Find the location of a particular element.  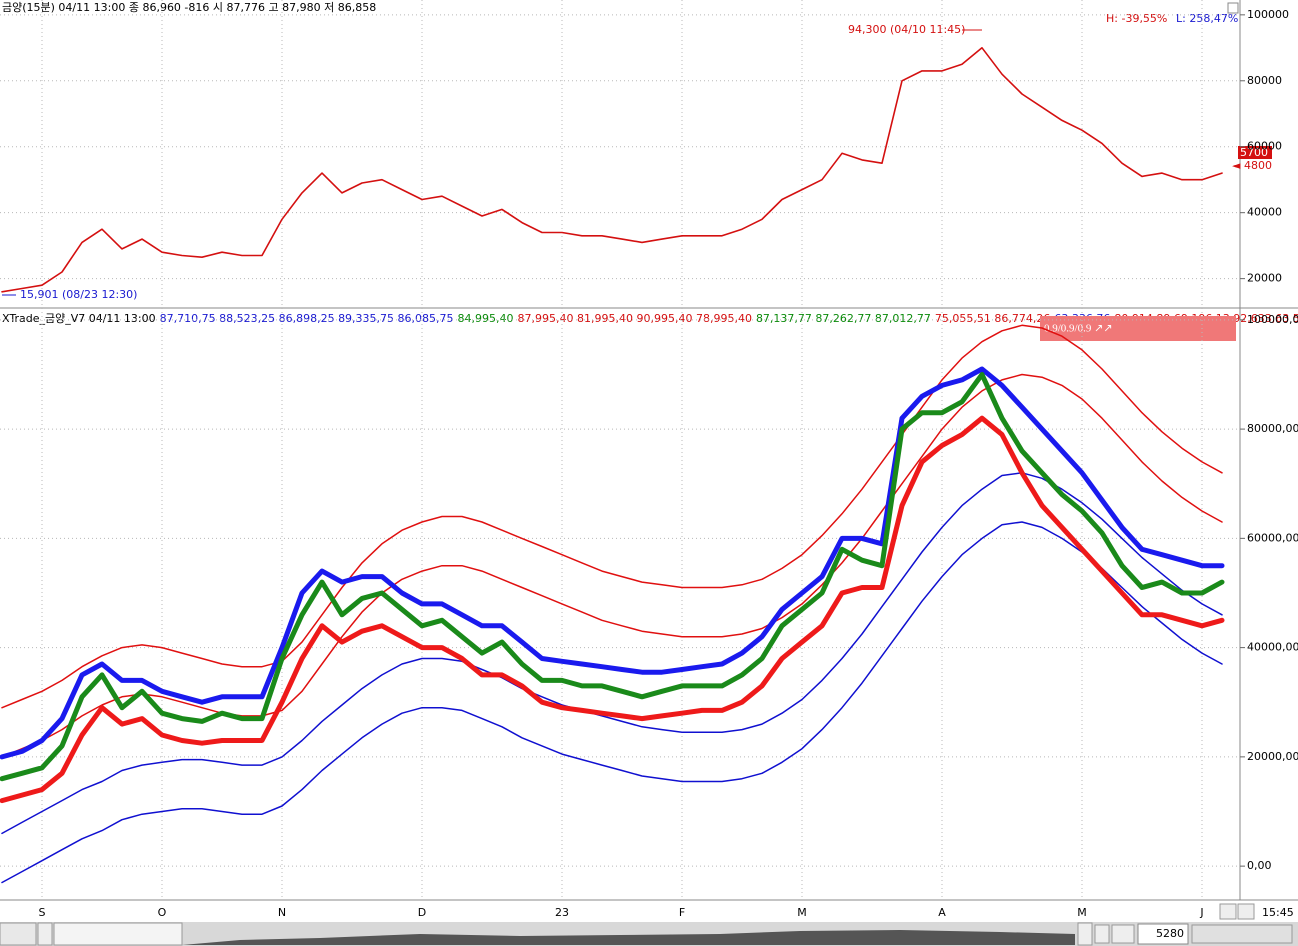

y-tick-label: 20000,00 is located at coordinates (1272, 756).